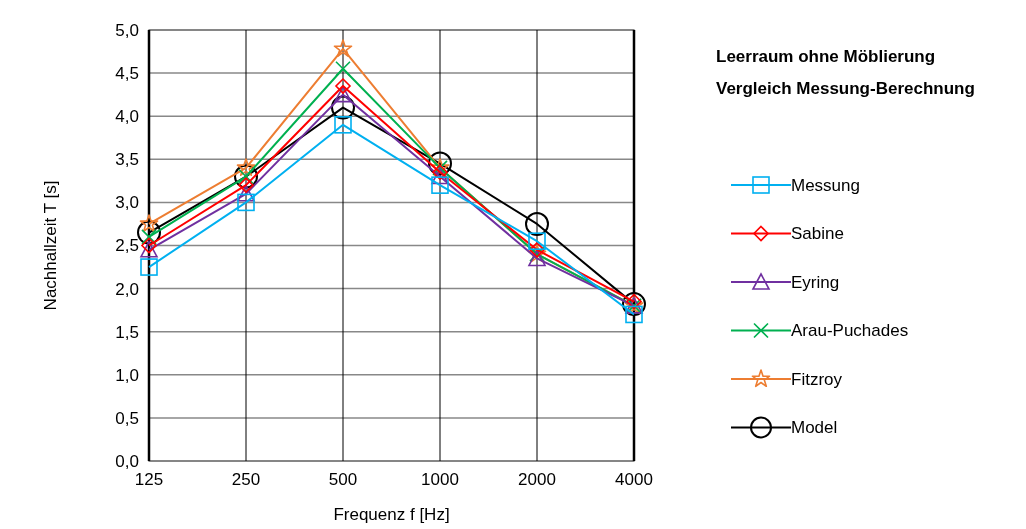 The image size is (1026, 529). Describe the element at coordinates (850, 331) in the screenshot. I see `legend-label: Arau-Puchades` at that location.